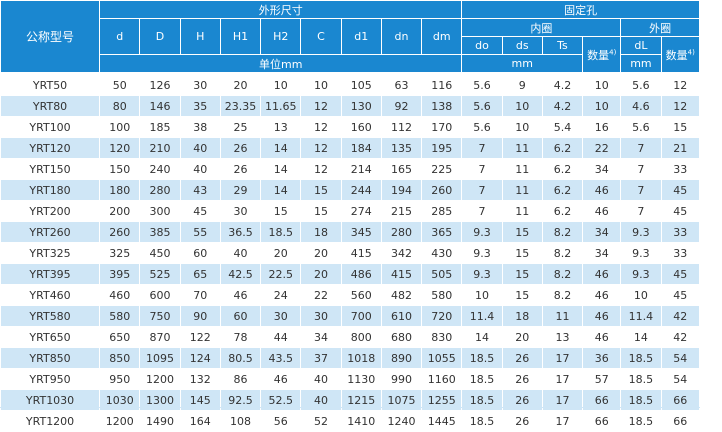 This screenshot has width=722, height=432. Describe the element at coordinates (120, 127) in the screenshot. I see `cell-d: 100` at that location.